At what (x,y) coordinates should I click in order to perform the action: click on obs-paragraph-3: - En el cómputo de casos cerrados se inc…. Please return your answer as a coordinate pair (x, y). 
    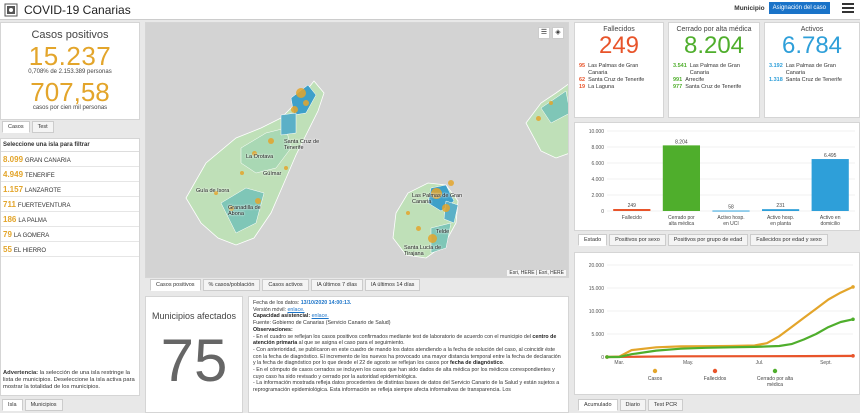
    Looking at the image, I should click on (404, 373).